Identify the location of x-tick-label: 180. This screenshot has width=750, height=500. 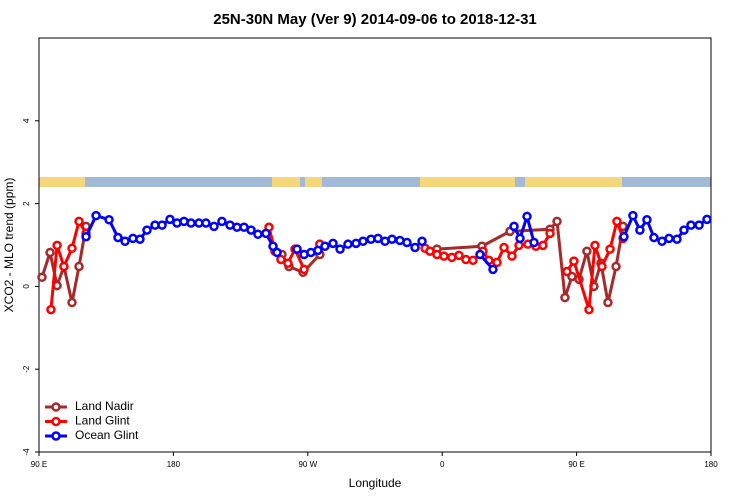
(174, 464).